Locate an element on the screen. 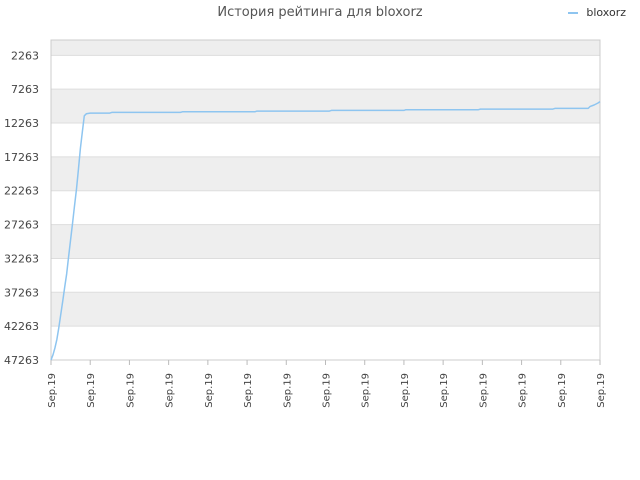  y-tick-label: 22263 is located at coordinates (21, 191).